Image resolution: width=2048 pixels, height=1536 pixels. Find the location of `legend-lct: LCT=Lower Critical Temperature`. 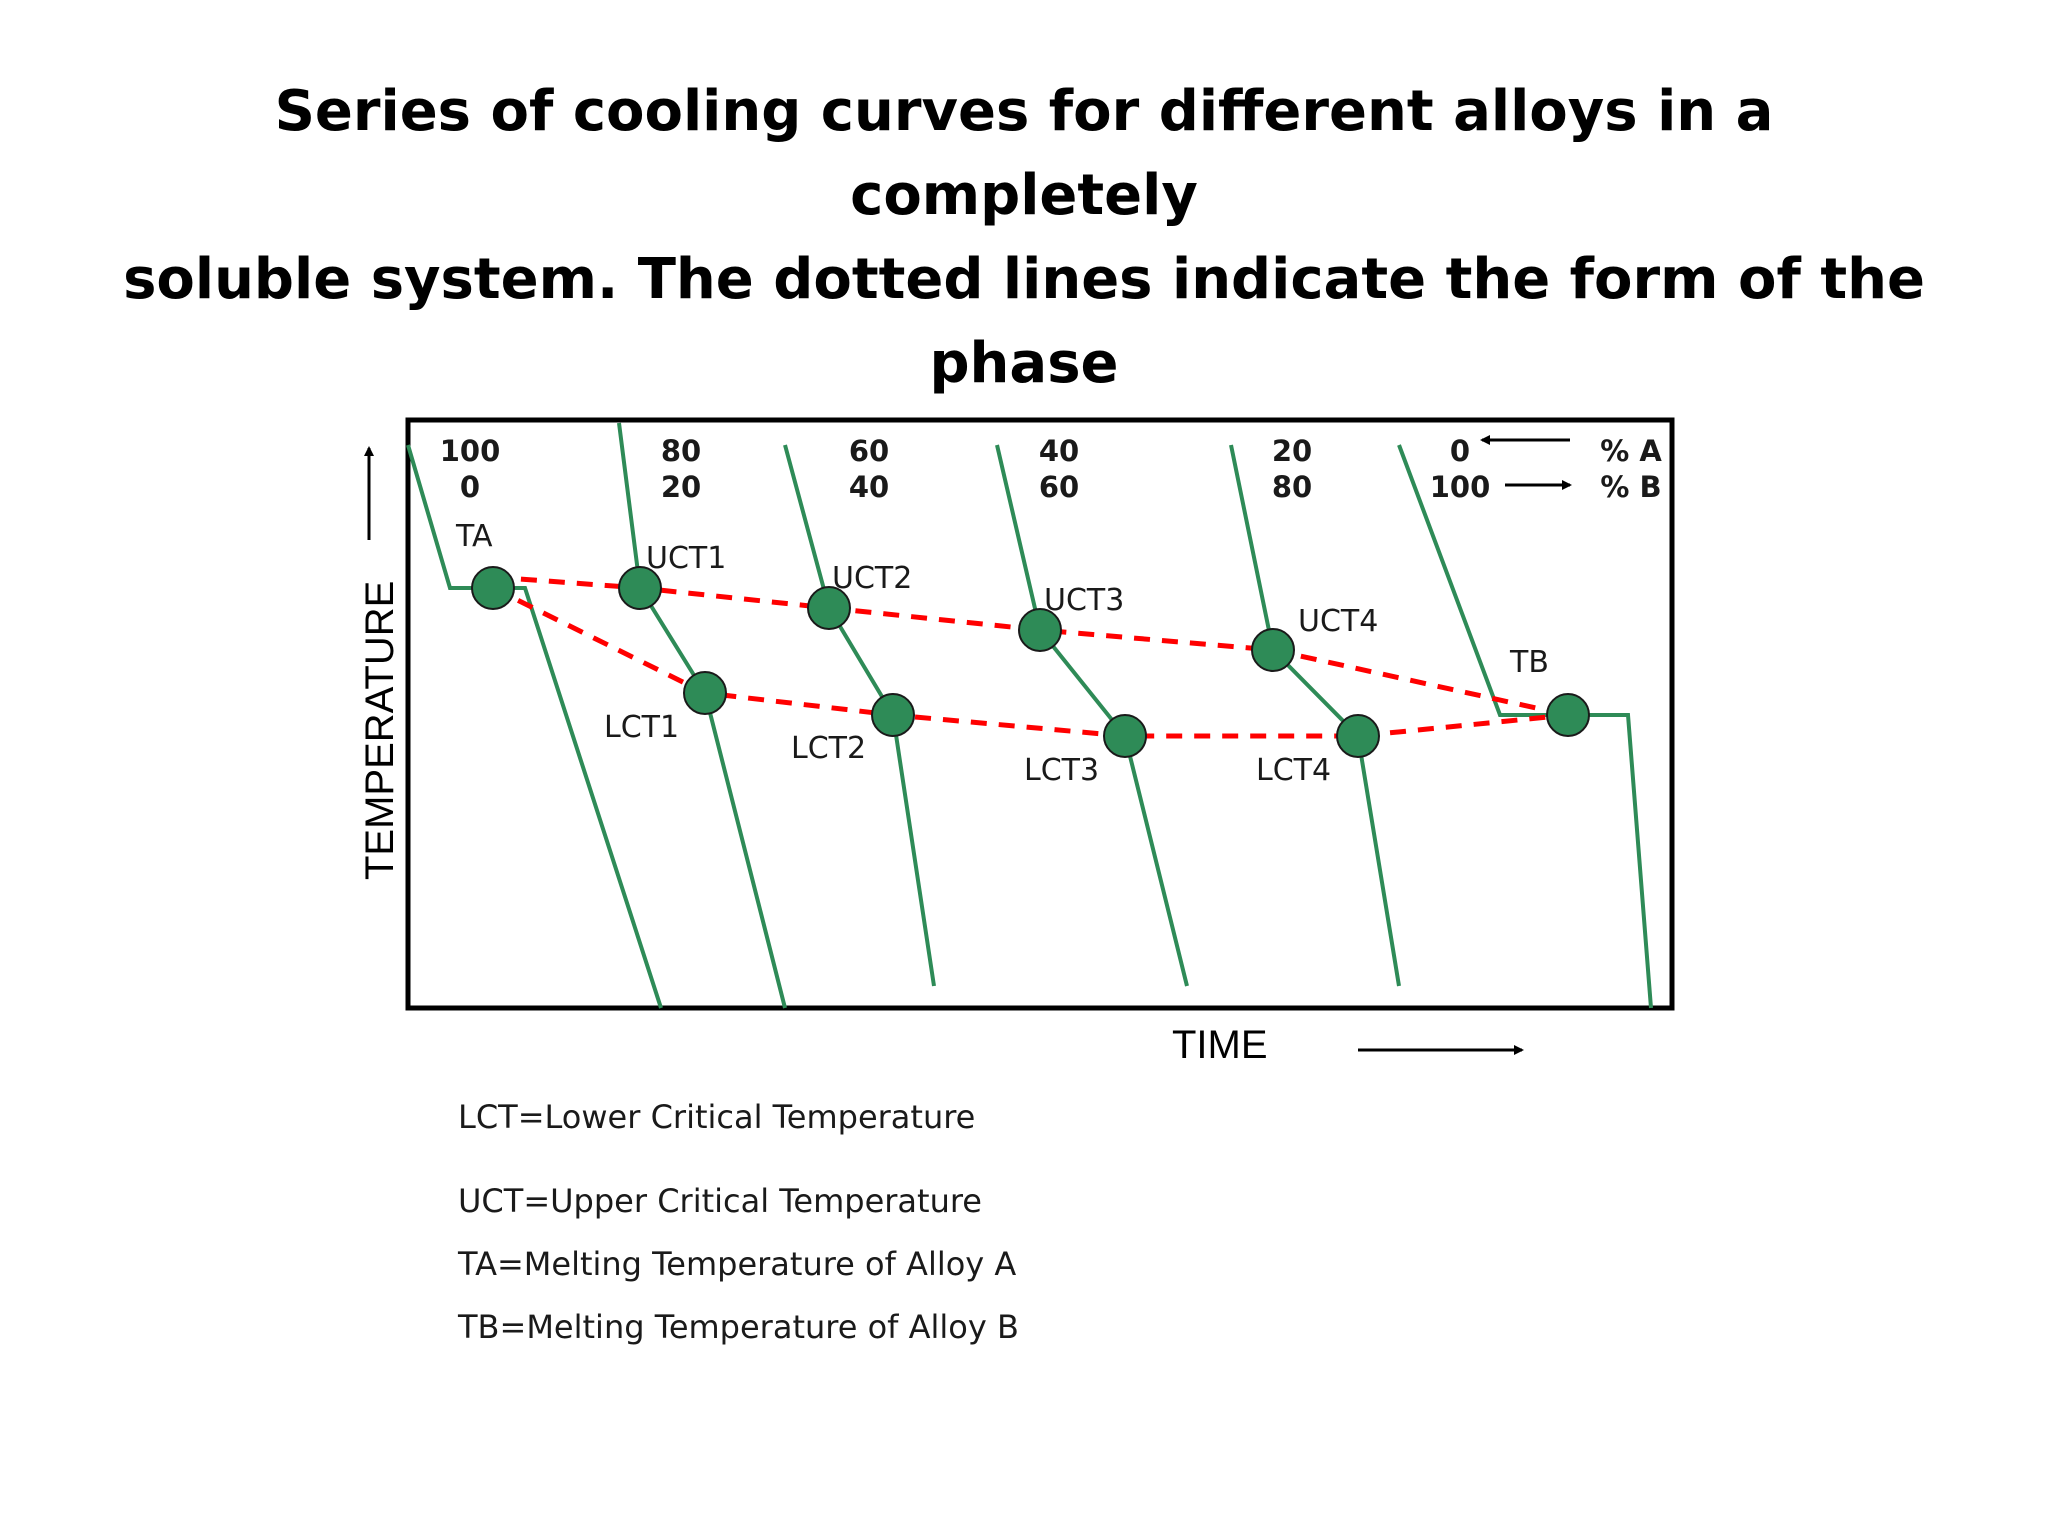

legend-lct: LCT=Lower Critical Temperature is located at coordinates (717, 1117).